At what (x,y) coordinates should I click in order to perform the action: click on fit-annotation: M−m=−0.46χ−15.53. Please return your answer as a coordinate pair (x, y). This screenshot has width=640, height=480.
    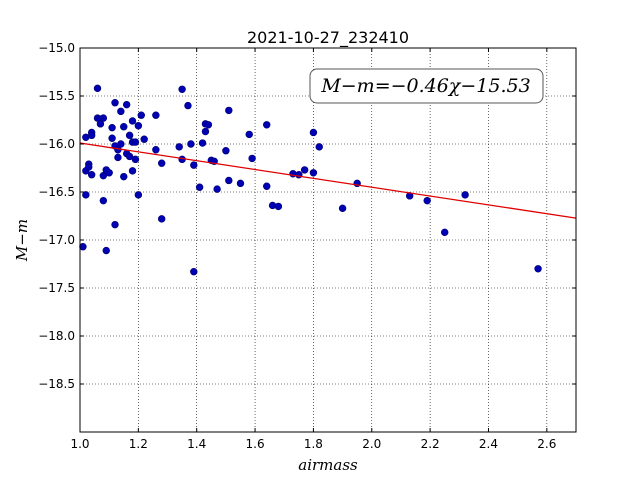
    Looking at the image, I should click on (426, 86).